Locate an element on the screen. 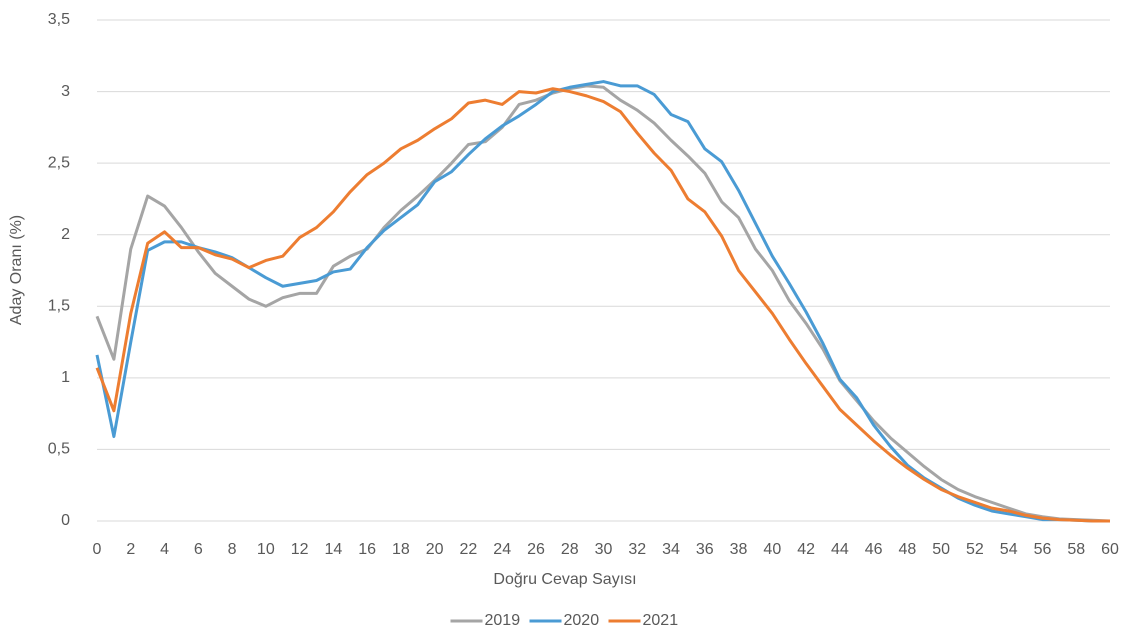 The height and width of the screenshot is (635, 1131). x-tick-label: 28 is located at coordinates (570, 549).